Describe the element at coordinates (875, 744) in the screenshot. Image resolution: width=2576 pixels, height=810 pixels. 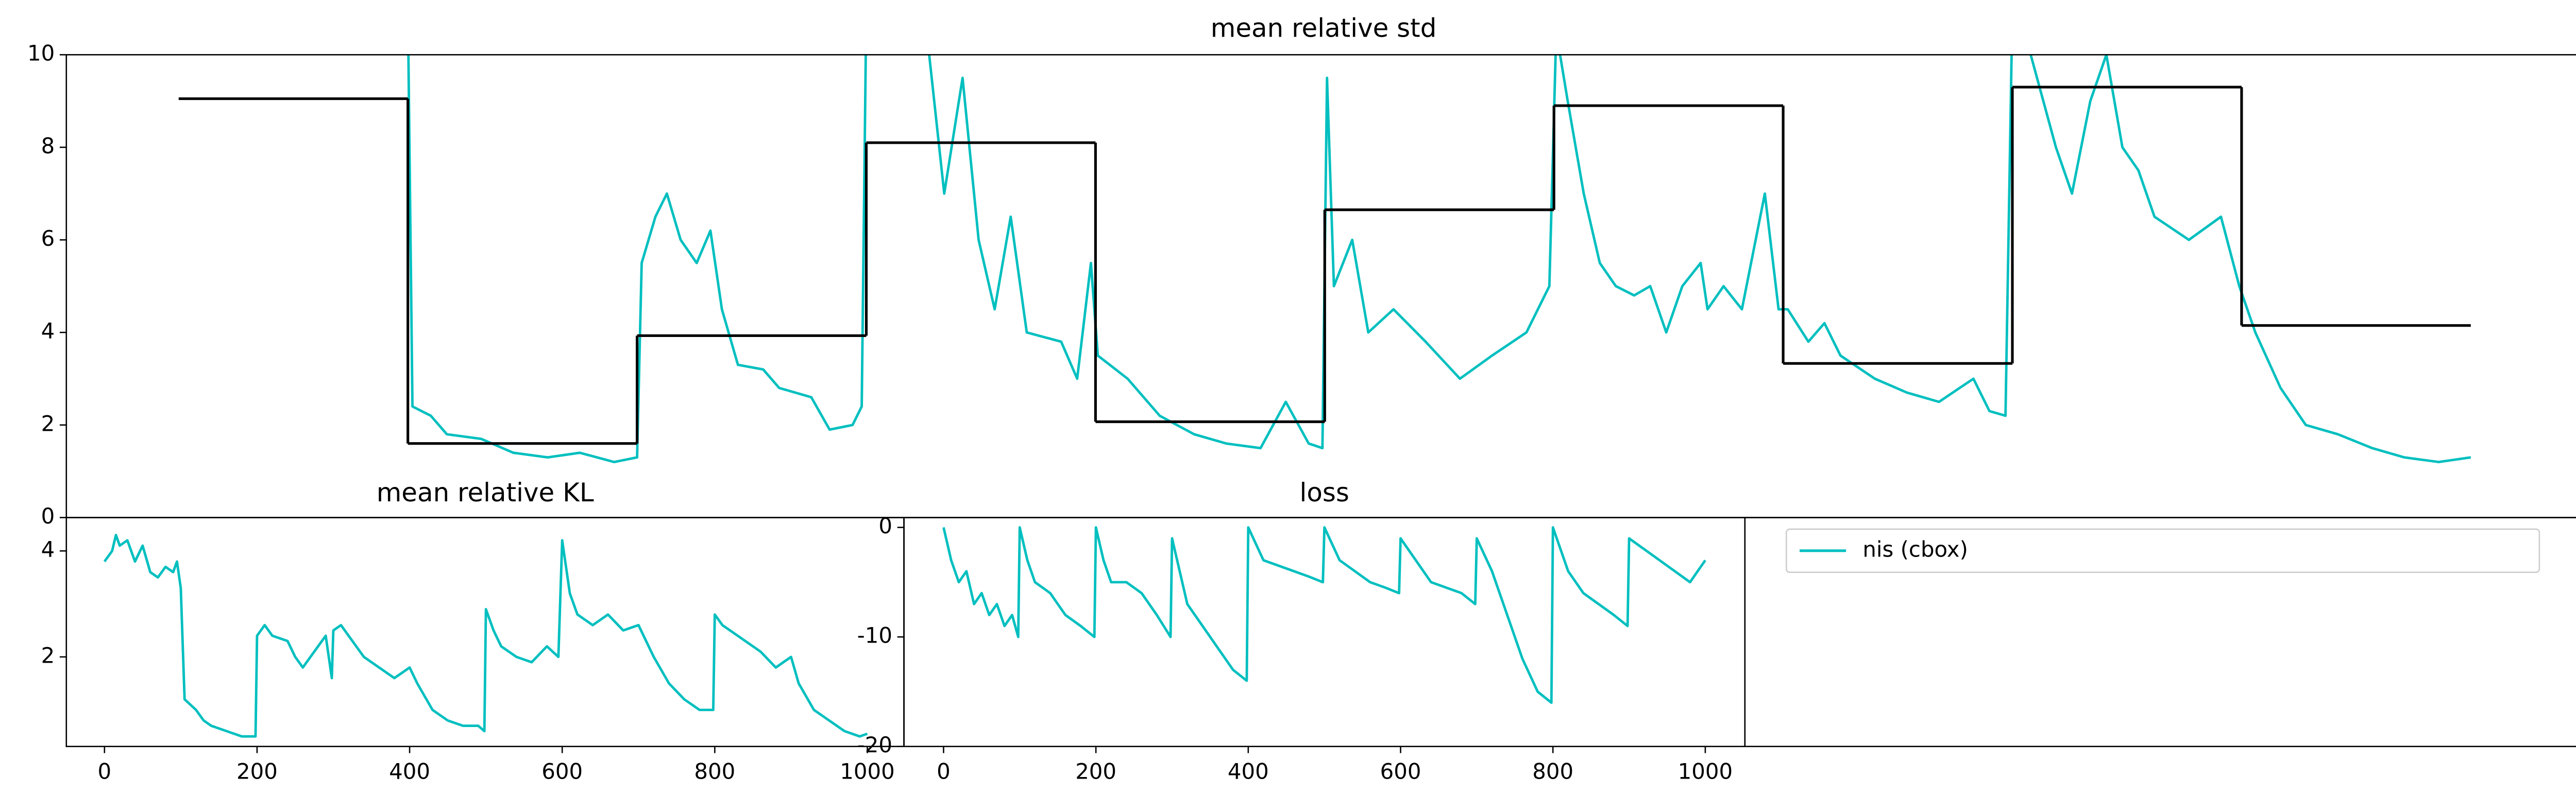
I see `y-tick-label: -20` at that location.